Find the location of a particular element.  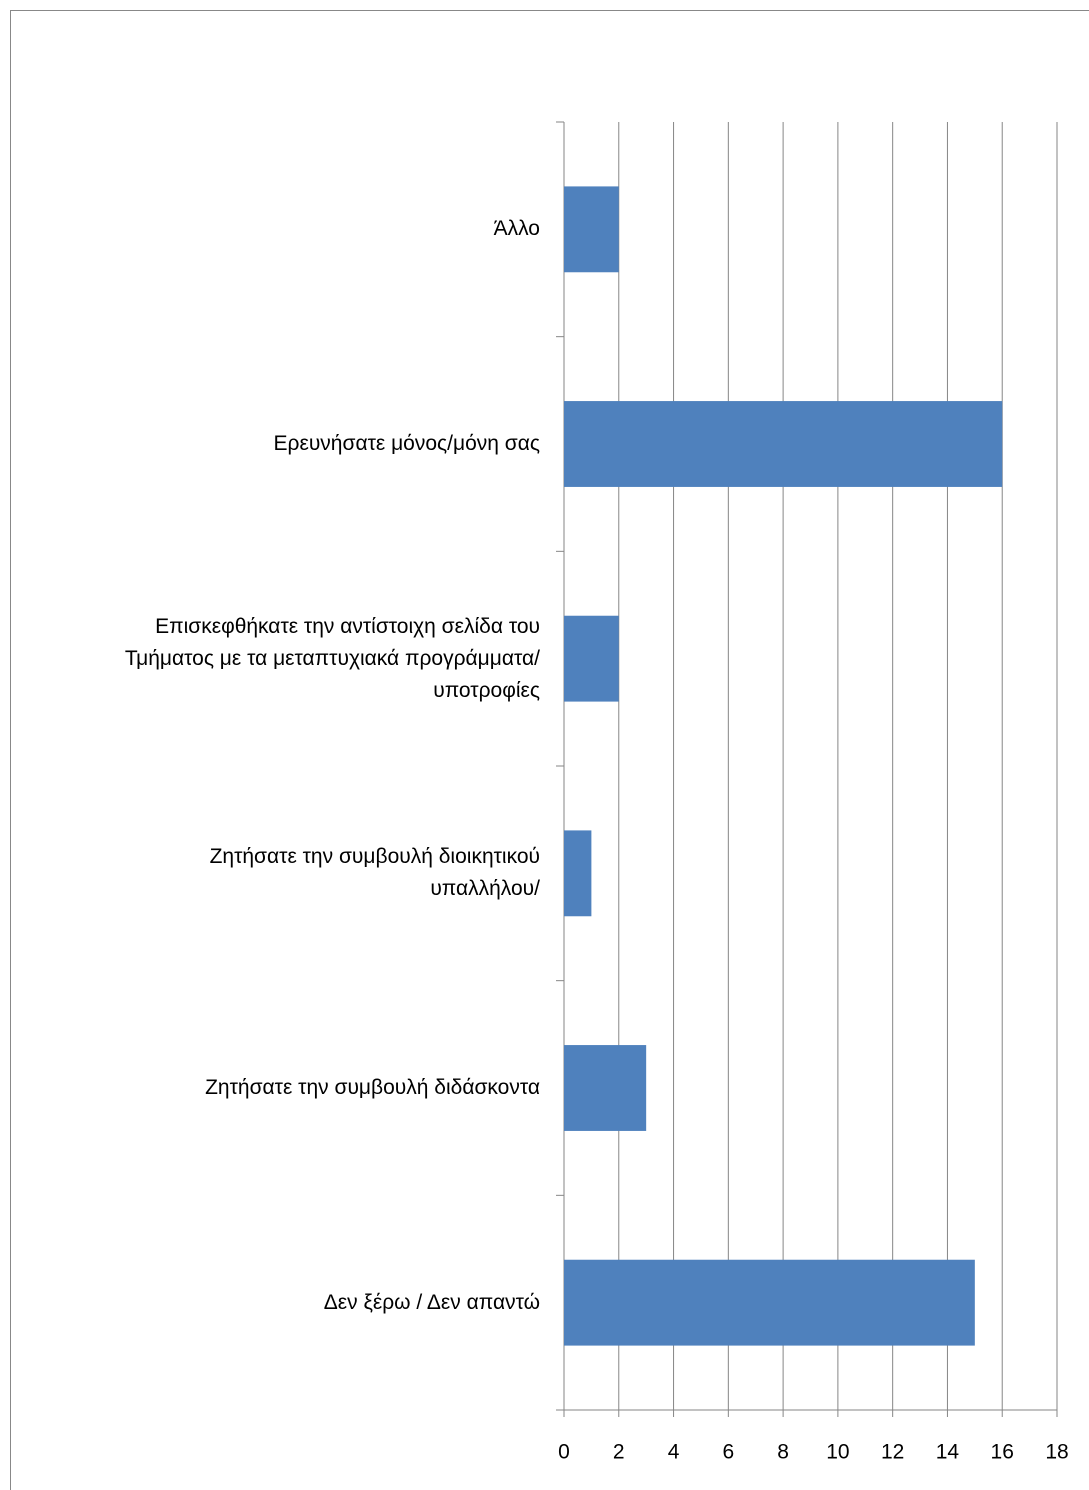

x-tick-label: 10 is located at coordinates (837, 1452).